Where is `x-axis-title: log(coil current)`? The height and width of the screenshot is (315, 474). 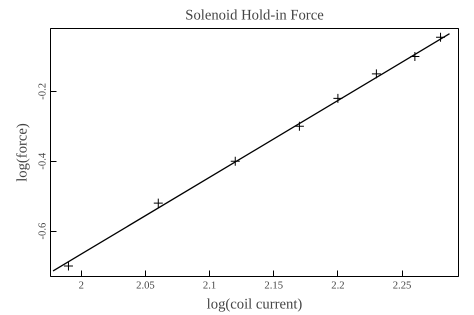
x-axis-title: log(coil current) is located at coordinates (254, 304).